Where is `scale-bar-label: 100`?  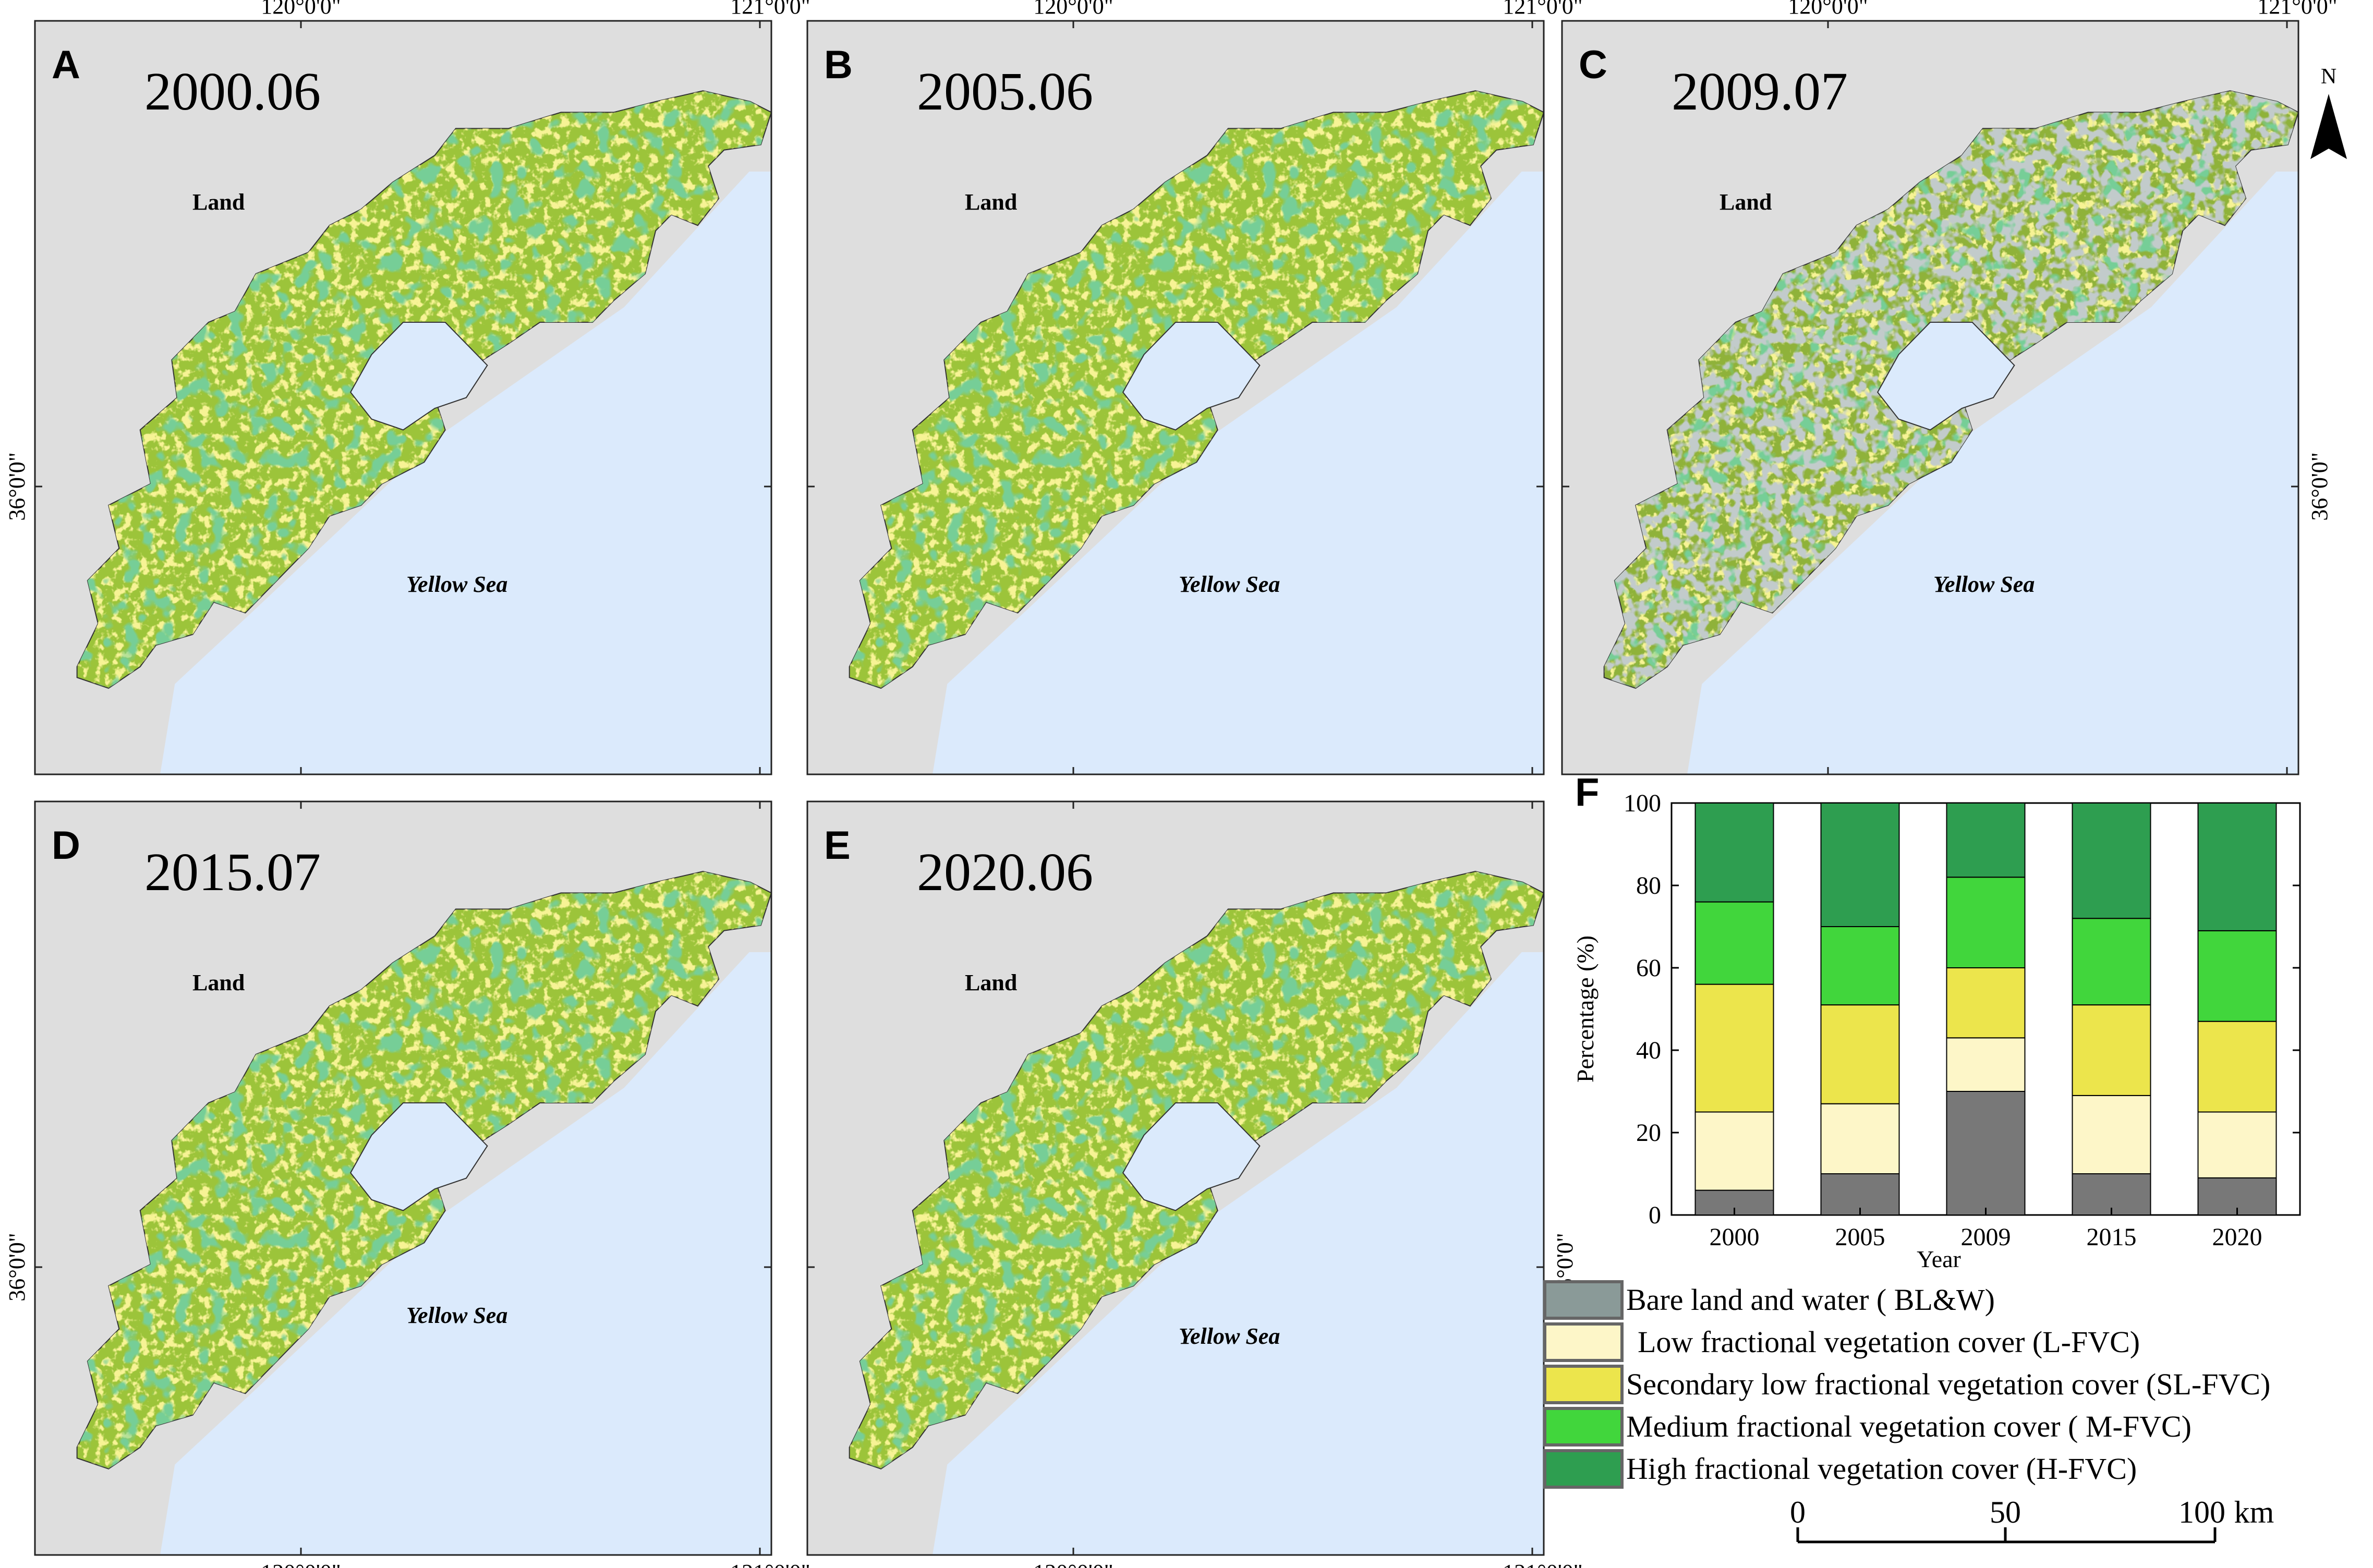 scale-bar-label: 100 is located at coordinates (2201, 1512).